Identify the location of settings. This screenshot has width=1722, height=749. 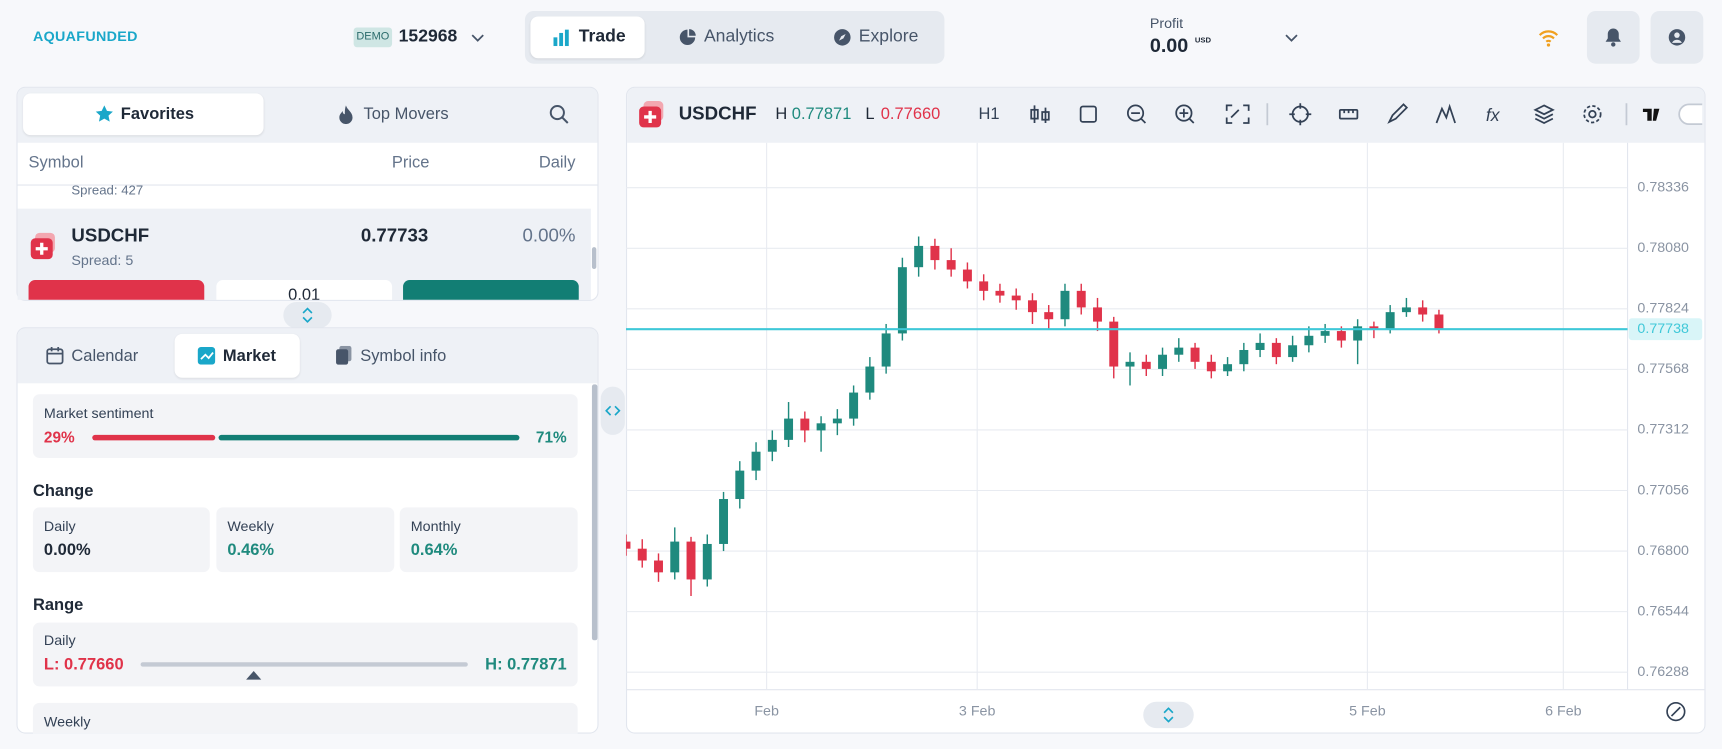
(1592, 114).